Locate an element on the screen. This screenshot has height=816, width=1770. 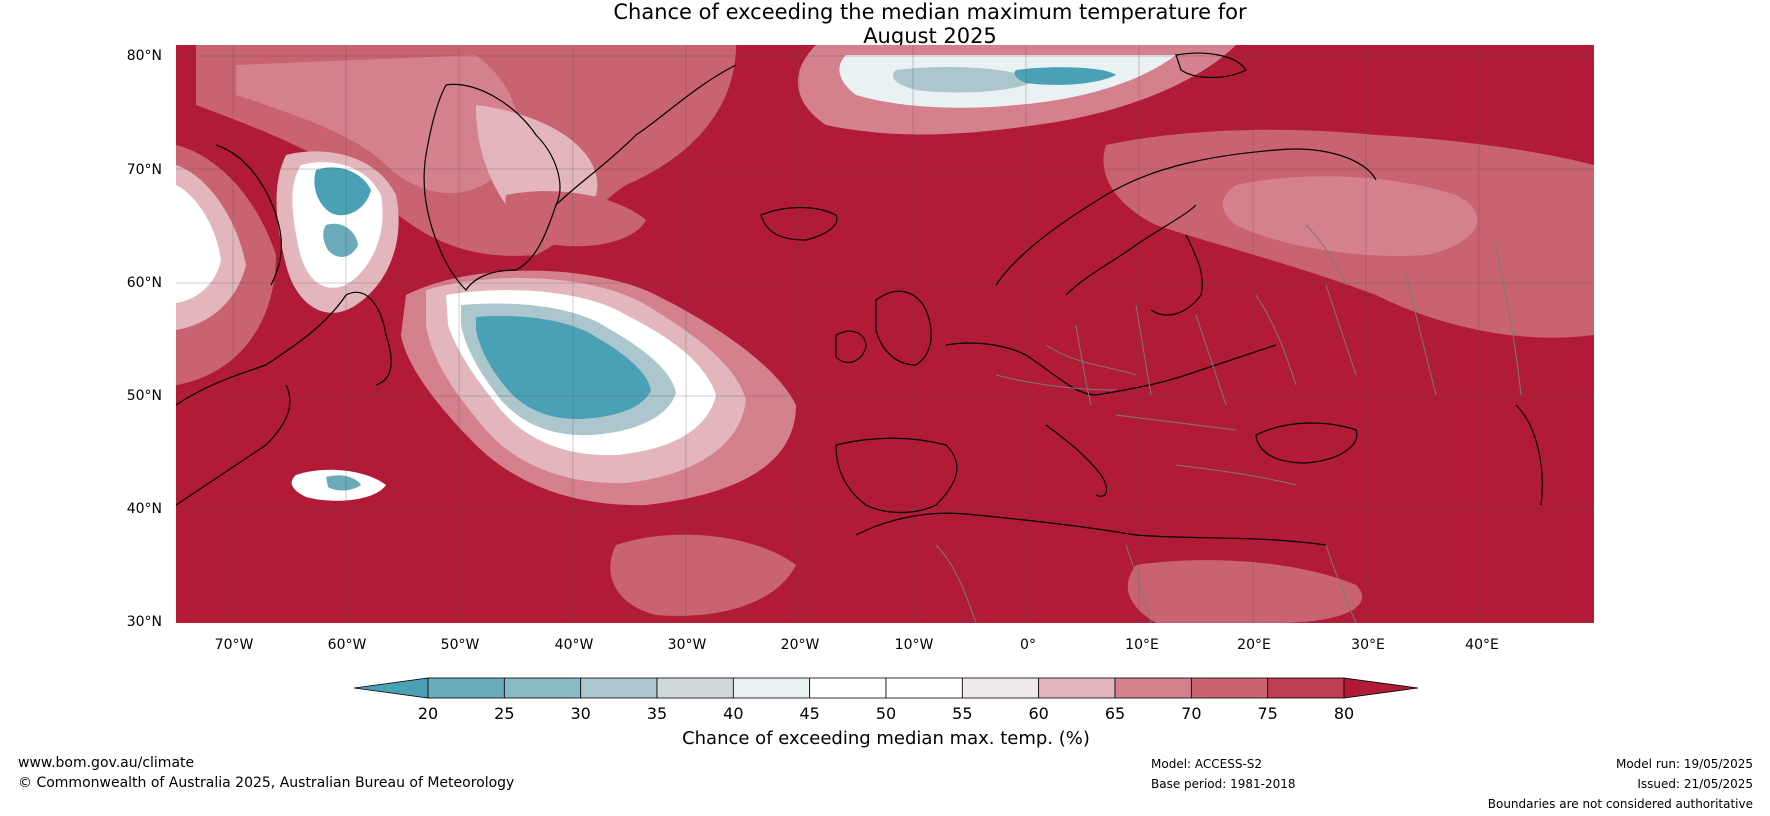
title-line-2: August 2025 is located at coordinates (930, 36).